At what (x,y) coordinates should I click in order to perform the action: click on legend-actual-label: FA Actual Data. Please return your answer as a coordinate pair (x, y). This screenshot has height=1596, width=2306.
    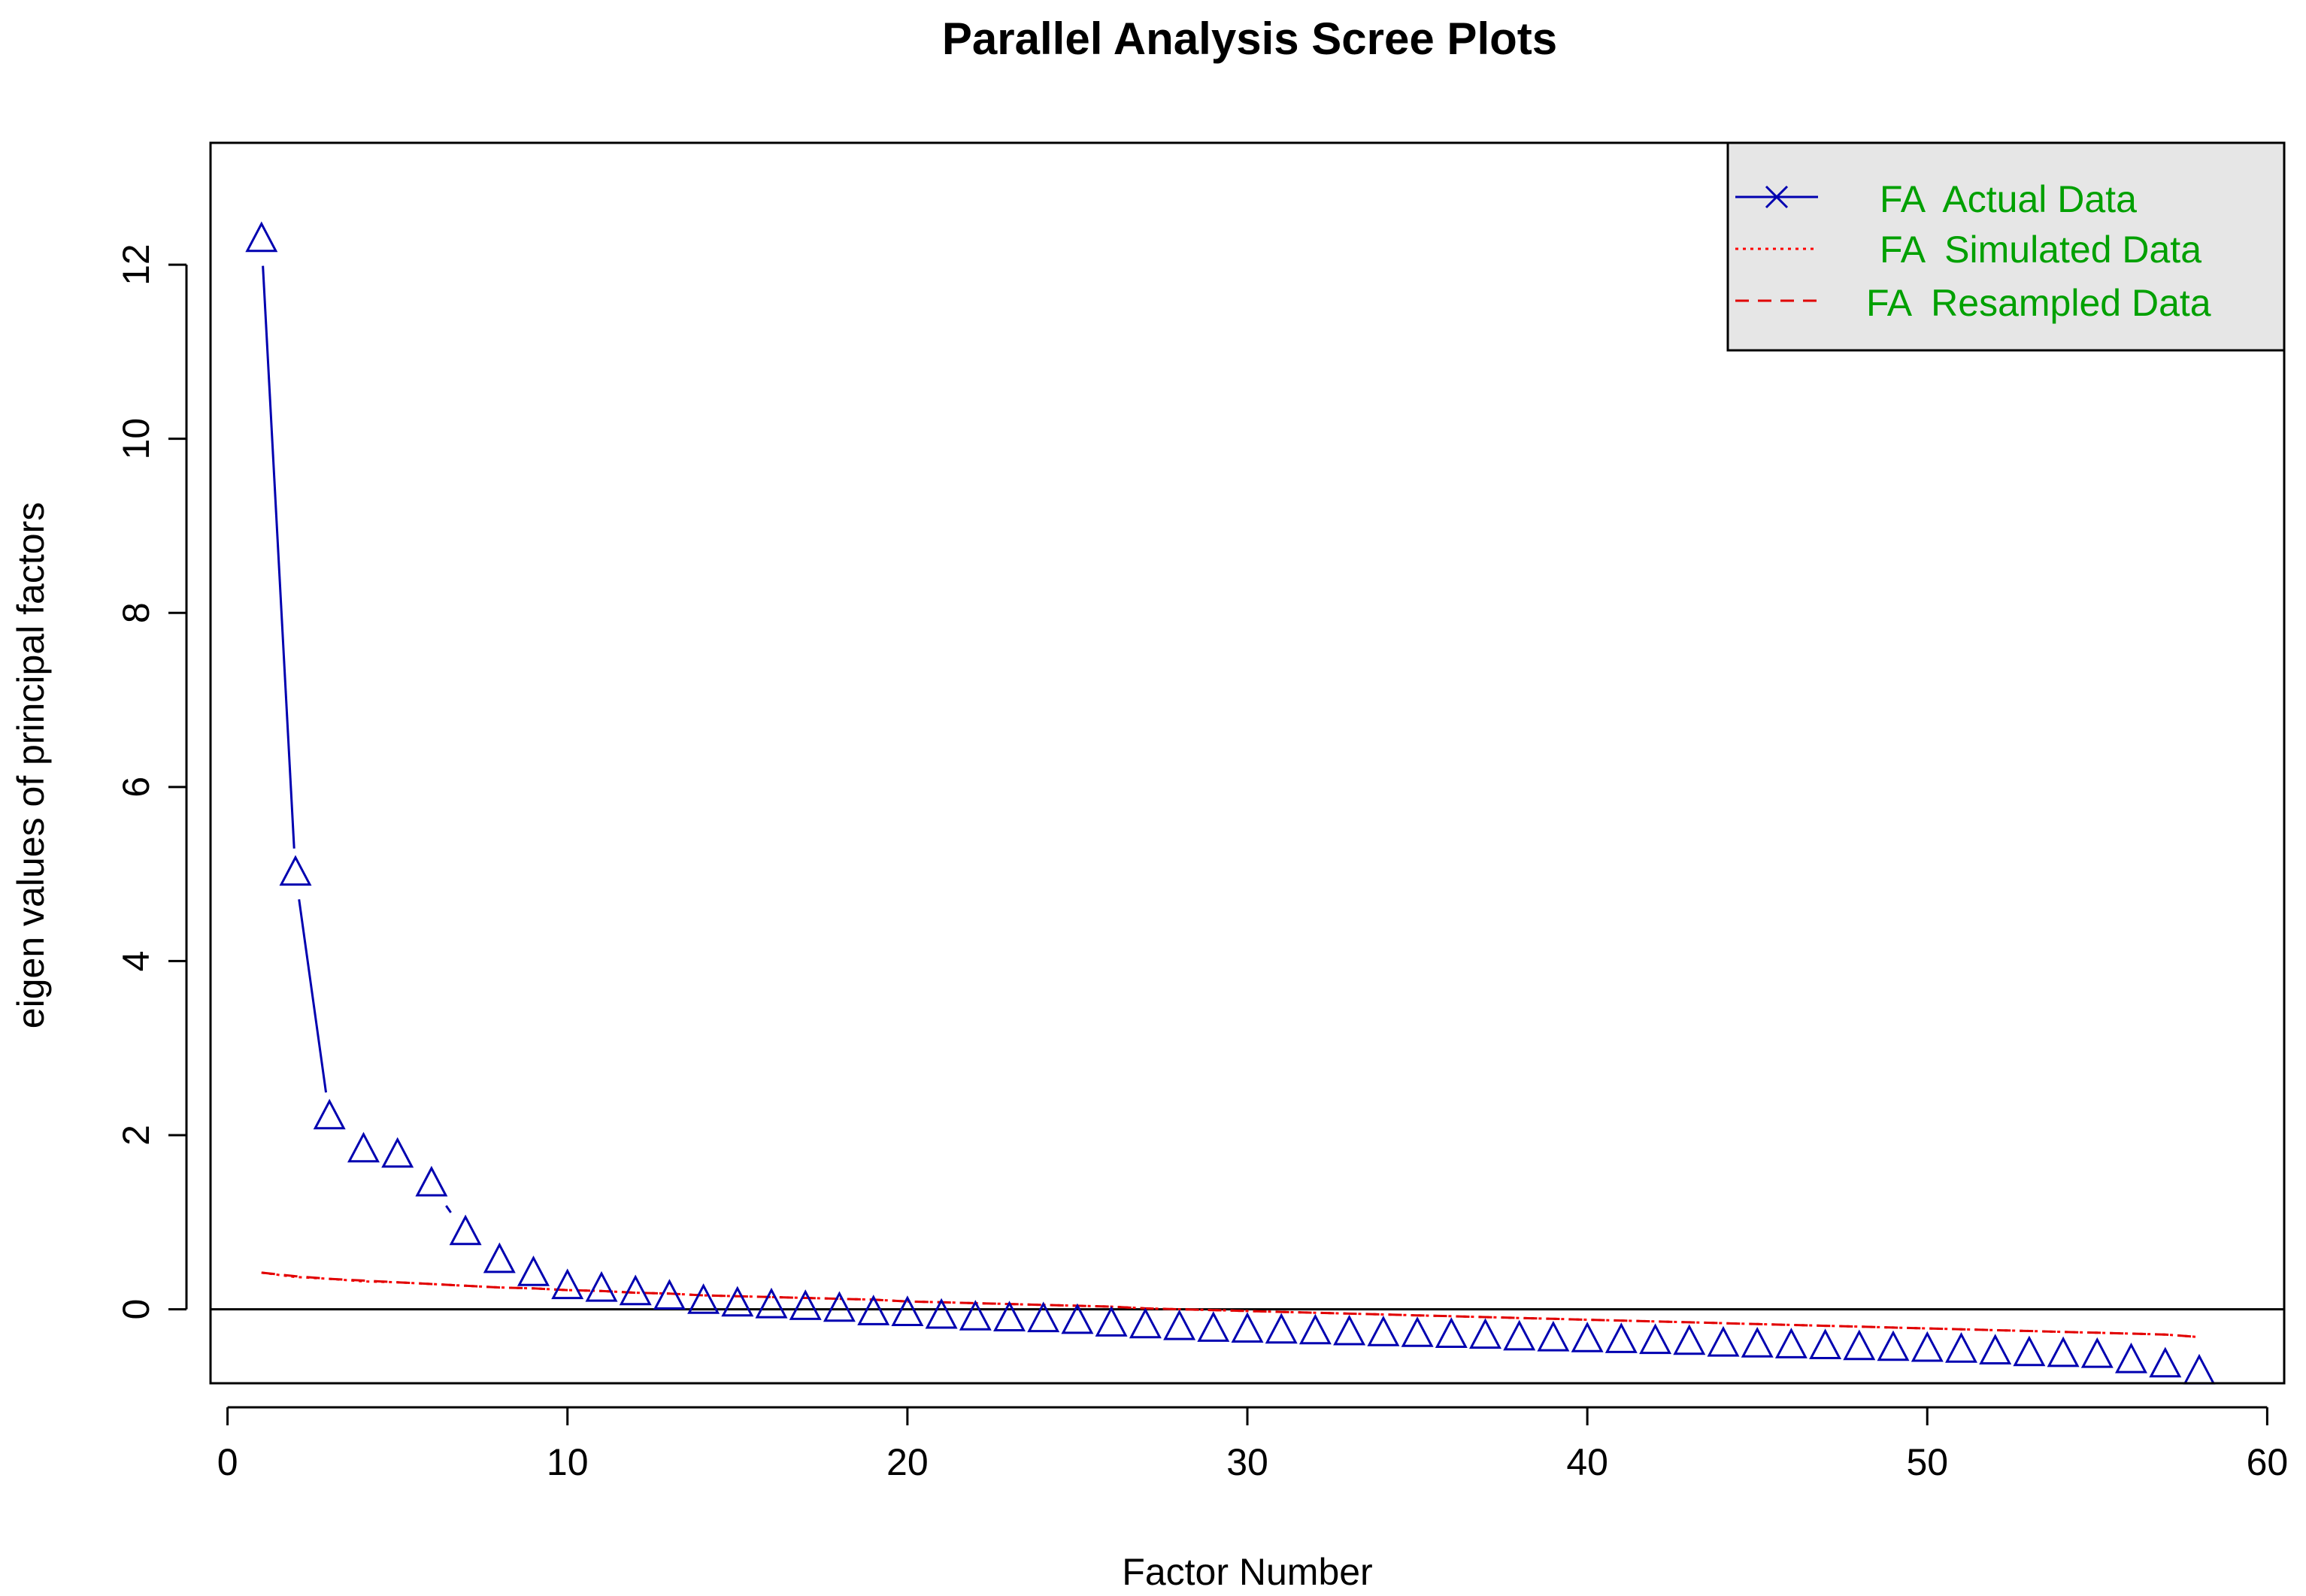
    Looking at the image, I should click on (2008, 199).